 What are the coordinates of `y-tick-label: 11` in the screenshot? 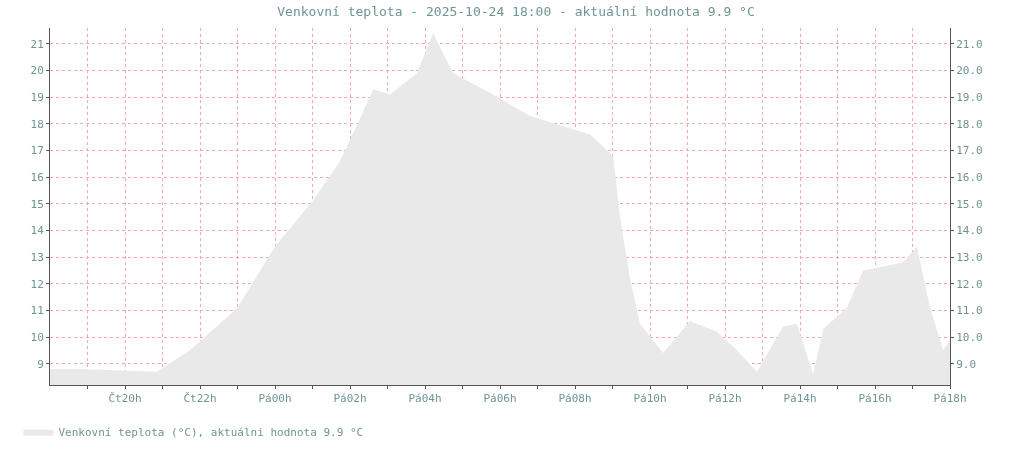 It's located at (37, 311).